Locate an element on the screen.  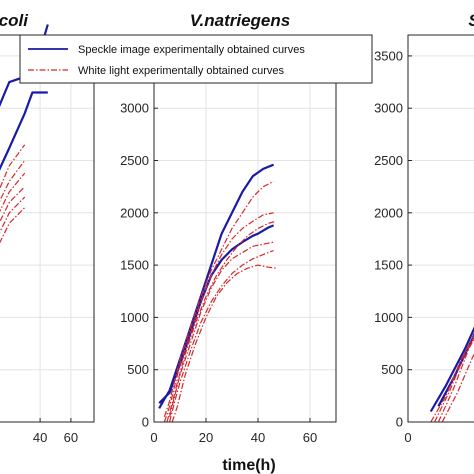
panel-vnatriegens-title: V.natriegens is located at coordinates (240, 20).